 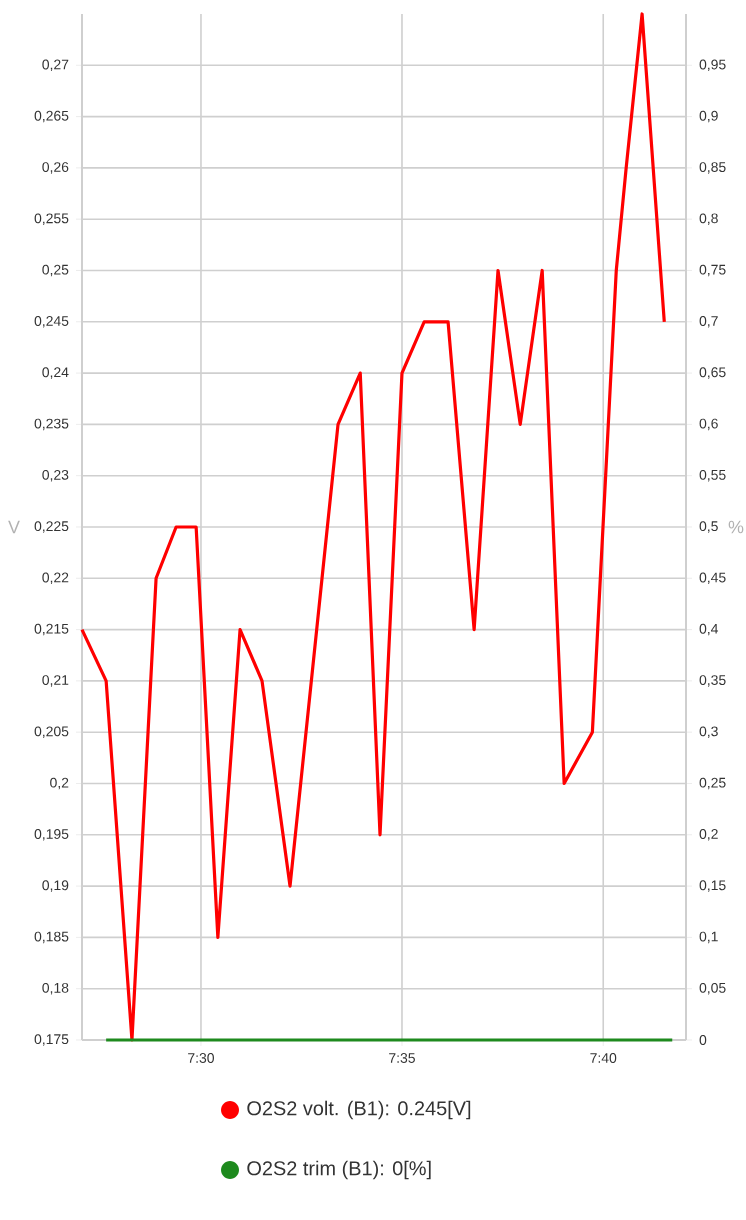 What do you see at coordinates (339, 1170) in the screenshot?
I see `legend-label: O2S2 trim (B1): 0[%]` at bounding box center [339, 1170].